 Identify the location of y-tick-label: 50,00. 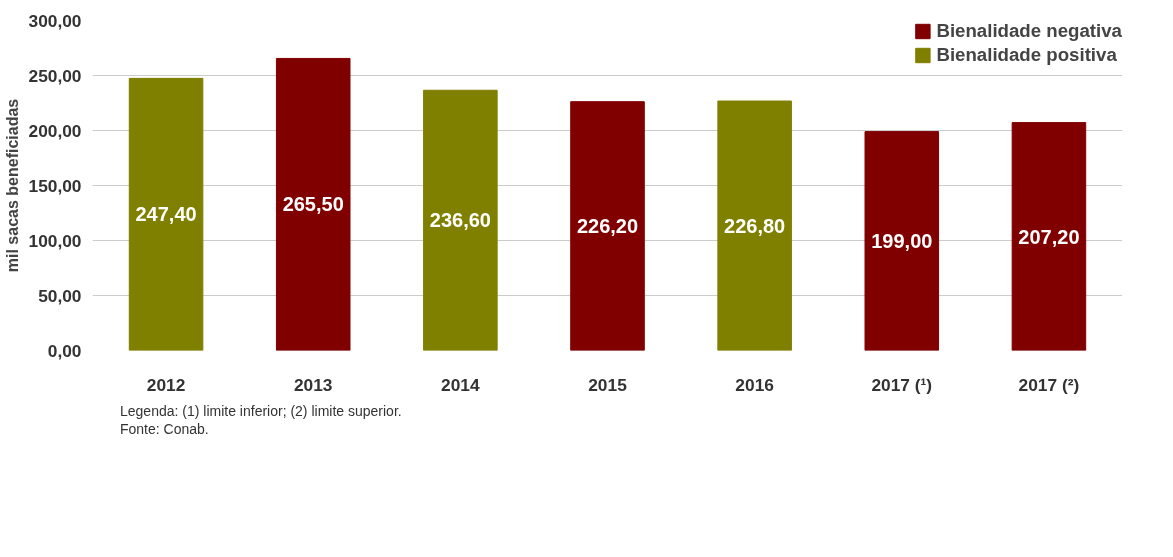
(60, 295).